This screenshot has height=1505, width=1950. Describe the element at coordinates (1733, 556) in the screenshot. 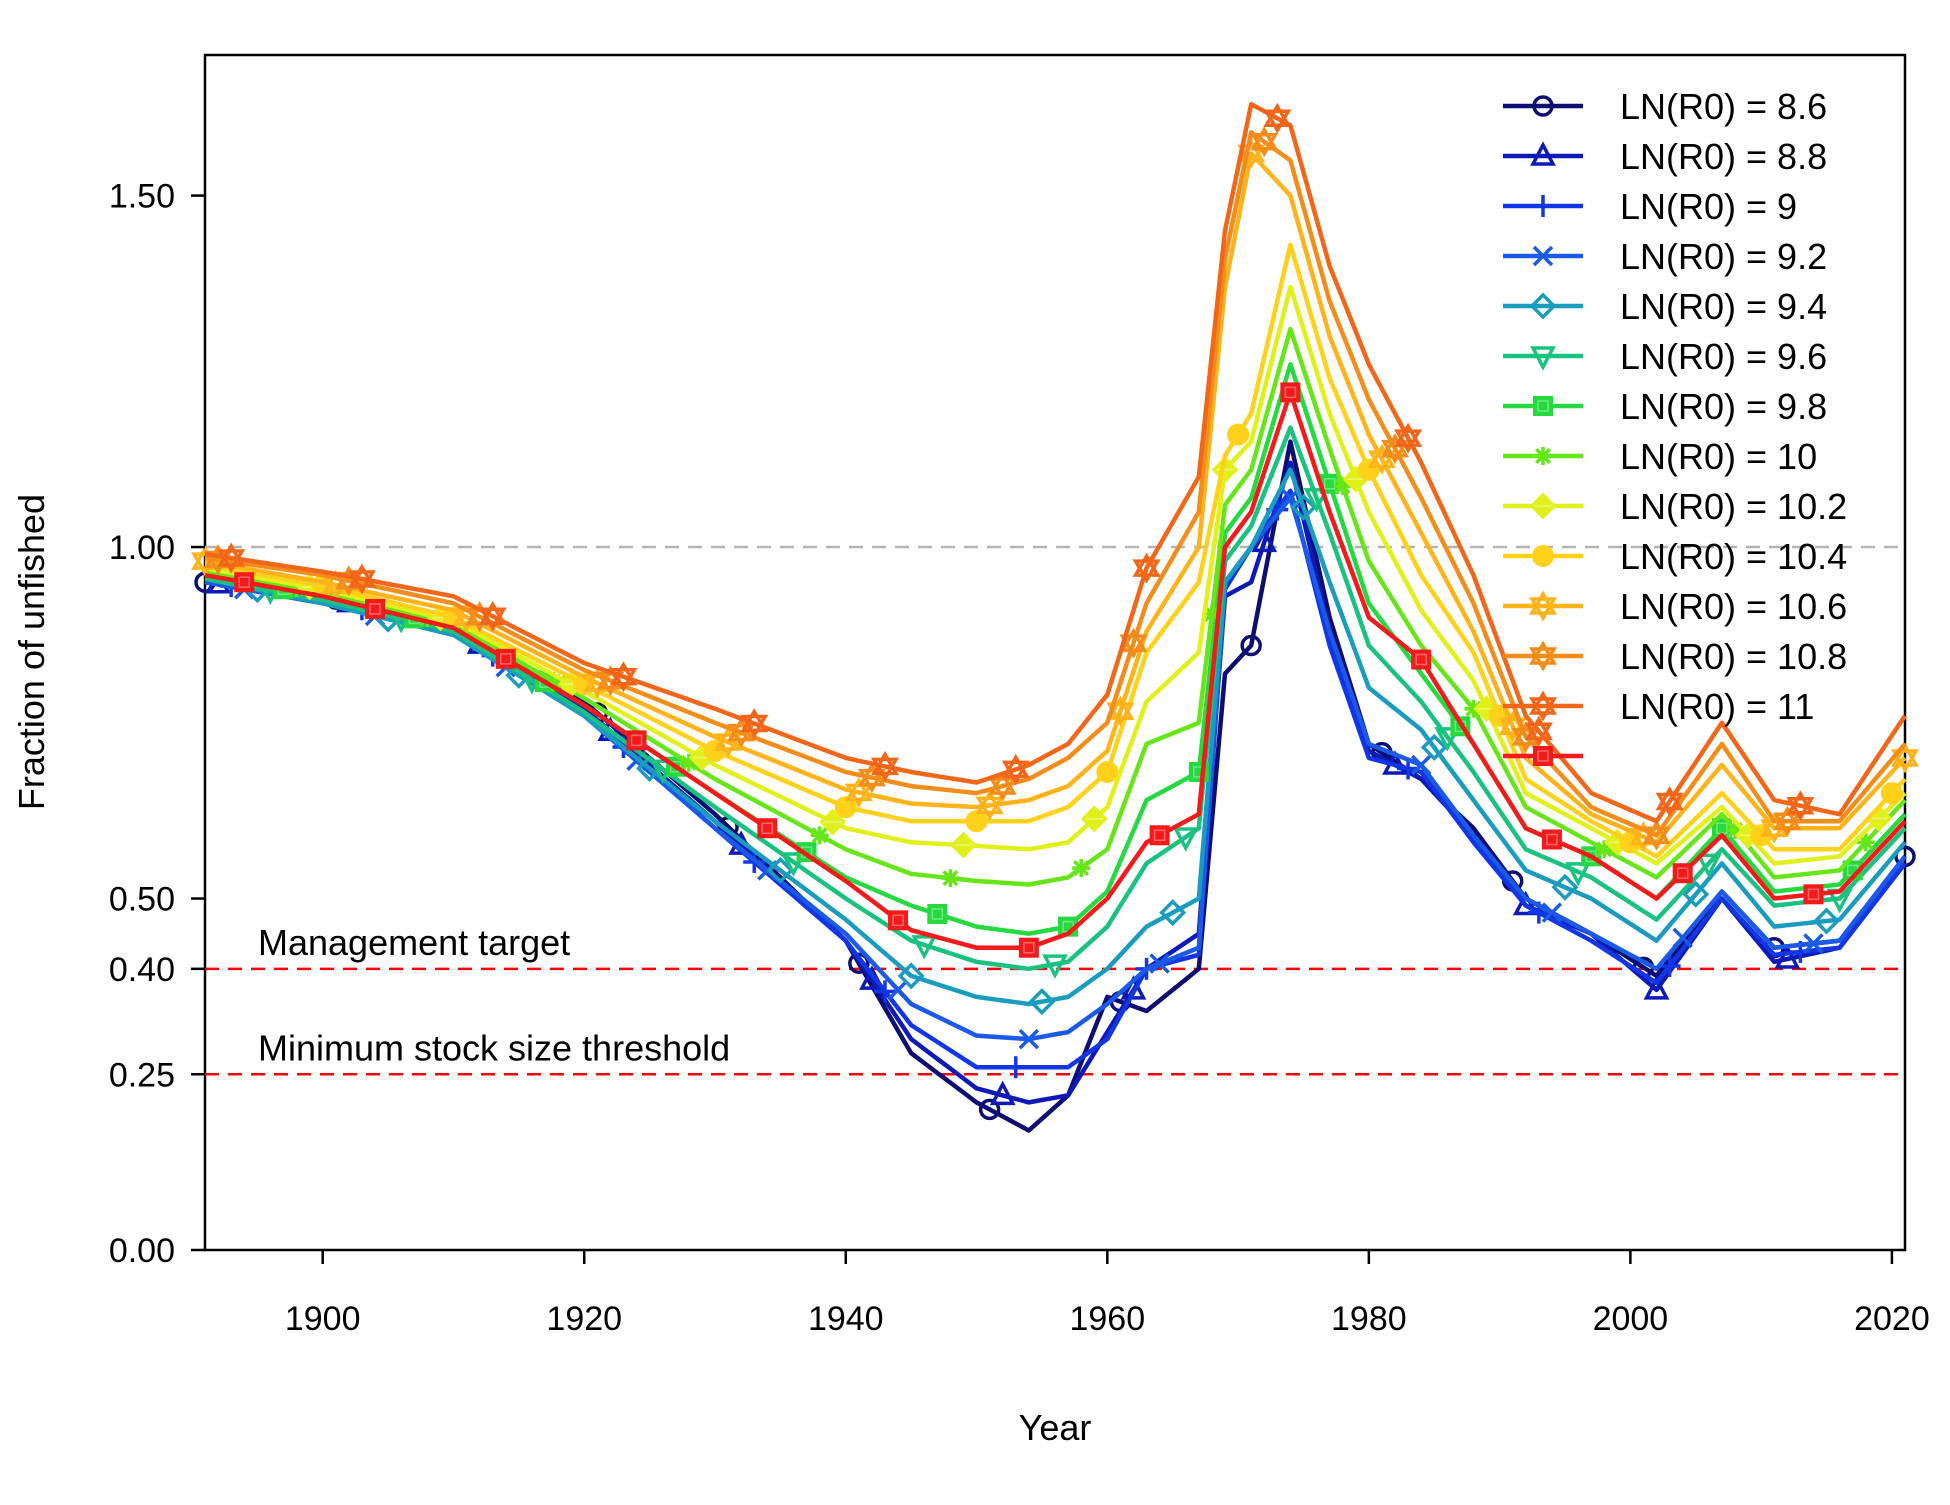

I see `legend-label: LN(R0) = 10.4` at that location.